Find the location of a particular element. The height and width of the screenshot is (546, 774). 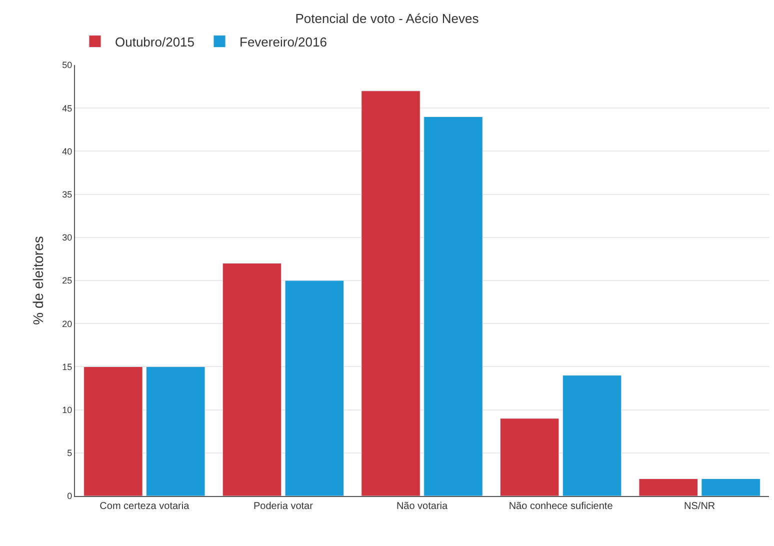

x-tick-label: Não conhece suficiente is located at coordinates (561, 506).